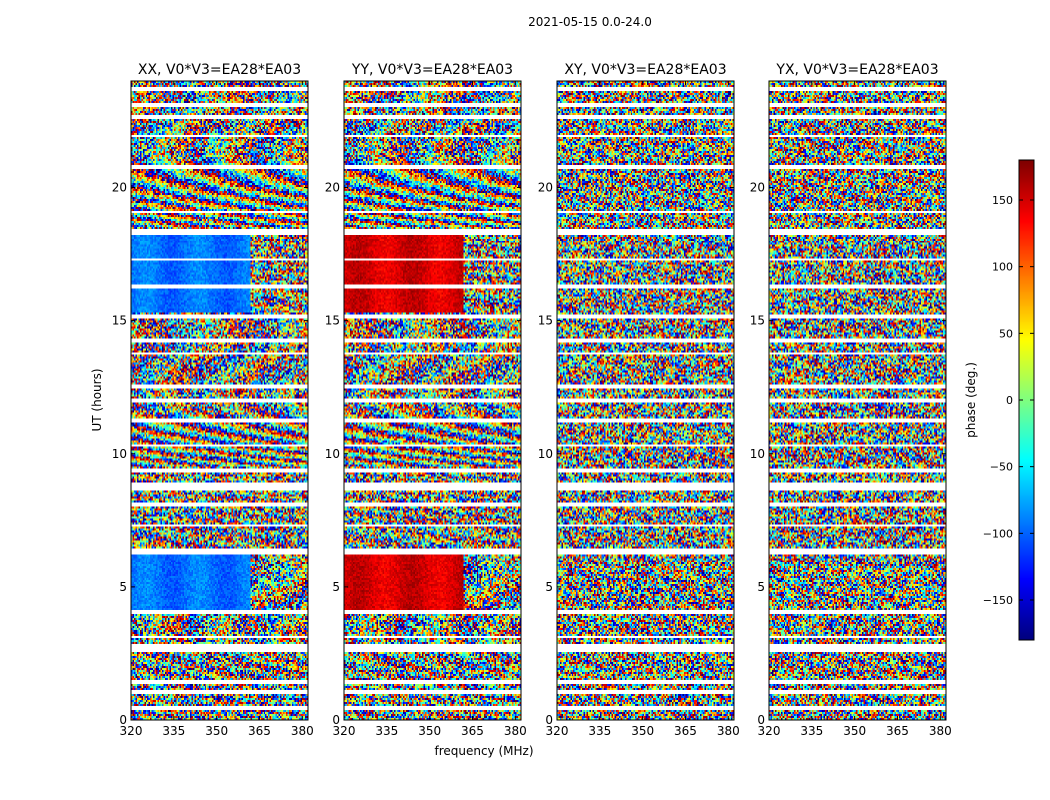  What do you see at coordinates (483, 751) in the screenshot?
I see `x-axis-label: frequency (MHz)` at bounding box center [483, 751].